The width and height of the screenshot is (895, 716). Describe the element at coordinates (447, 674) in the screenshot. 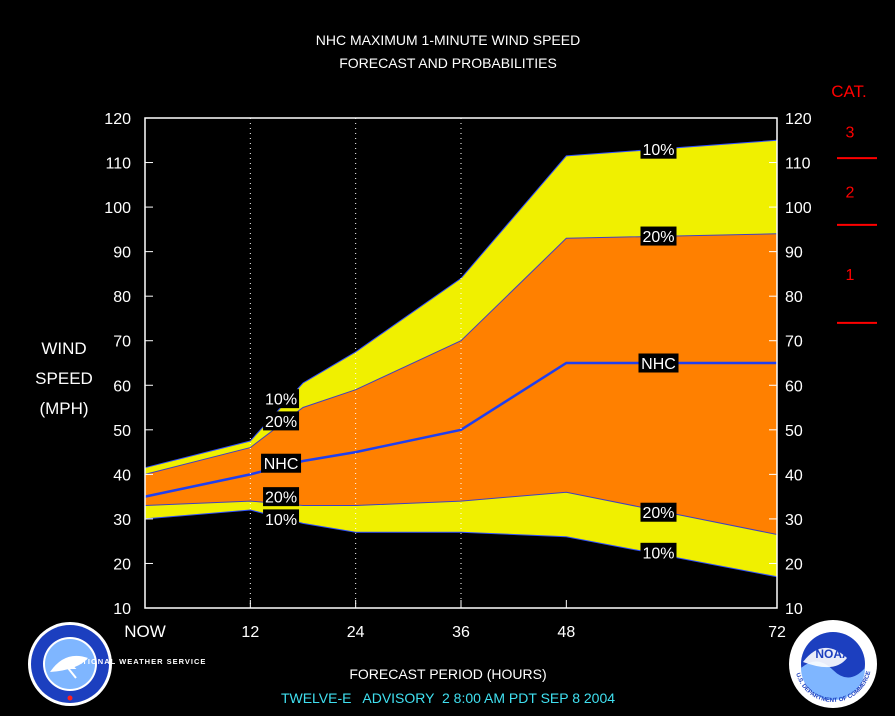

I see `x-axis-title: FORECAST PERIOD (HOURS)` at that location.